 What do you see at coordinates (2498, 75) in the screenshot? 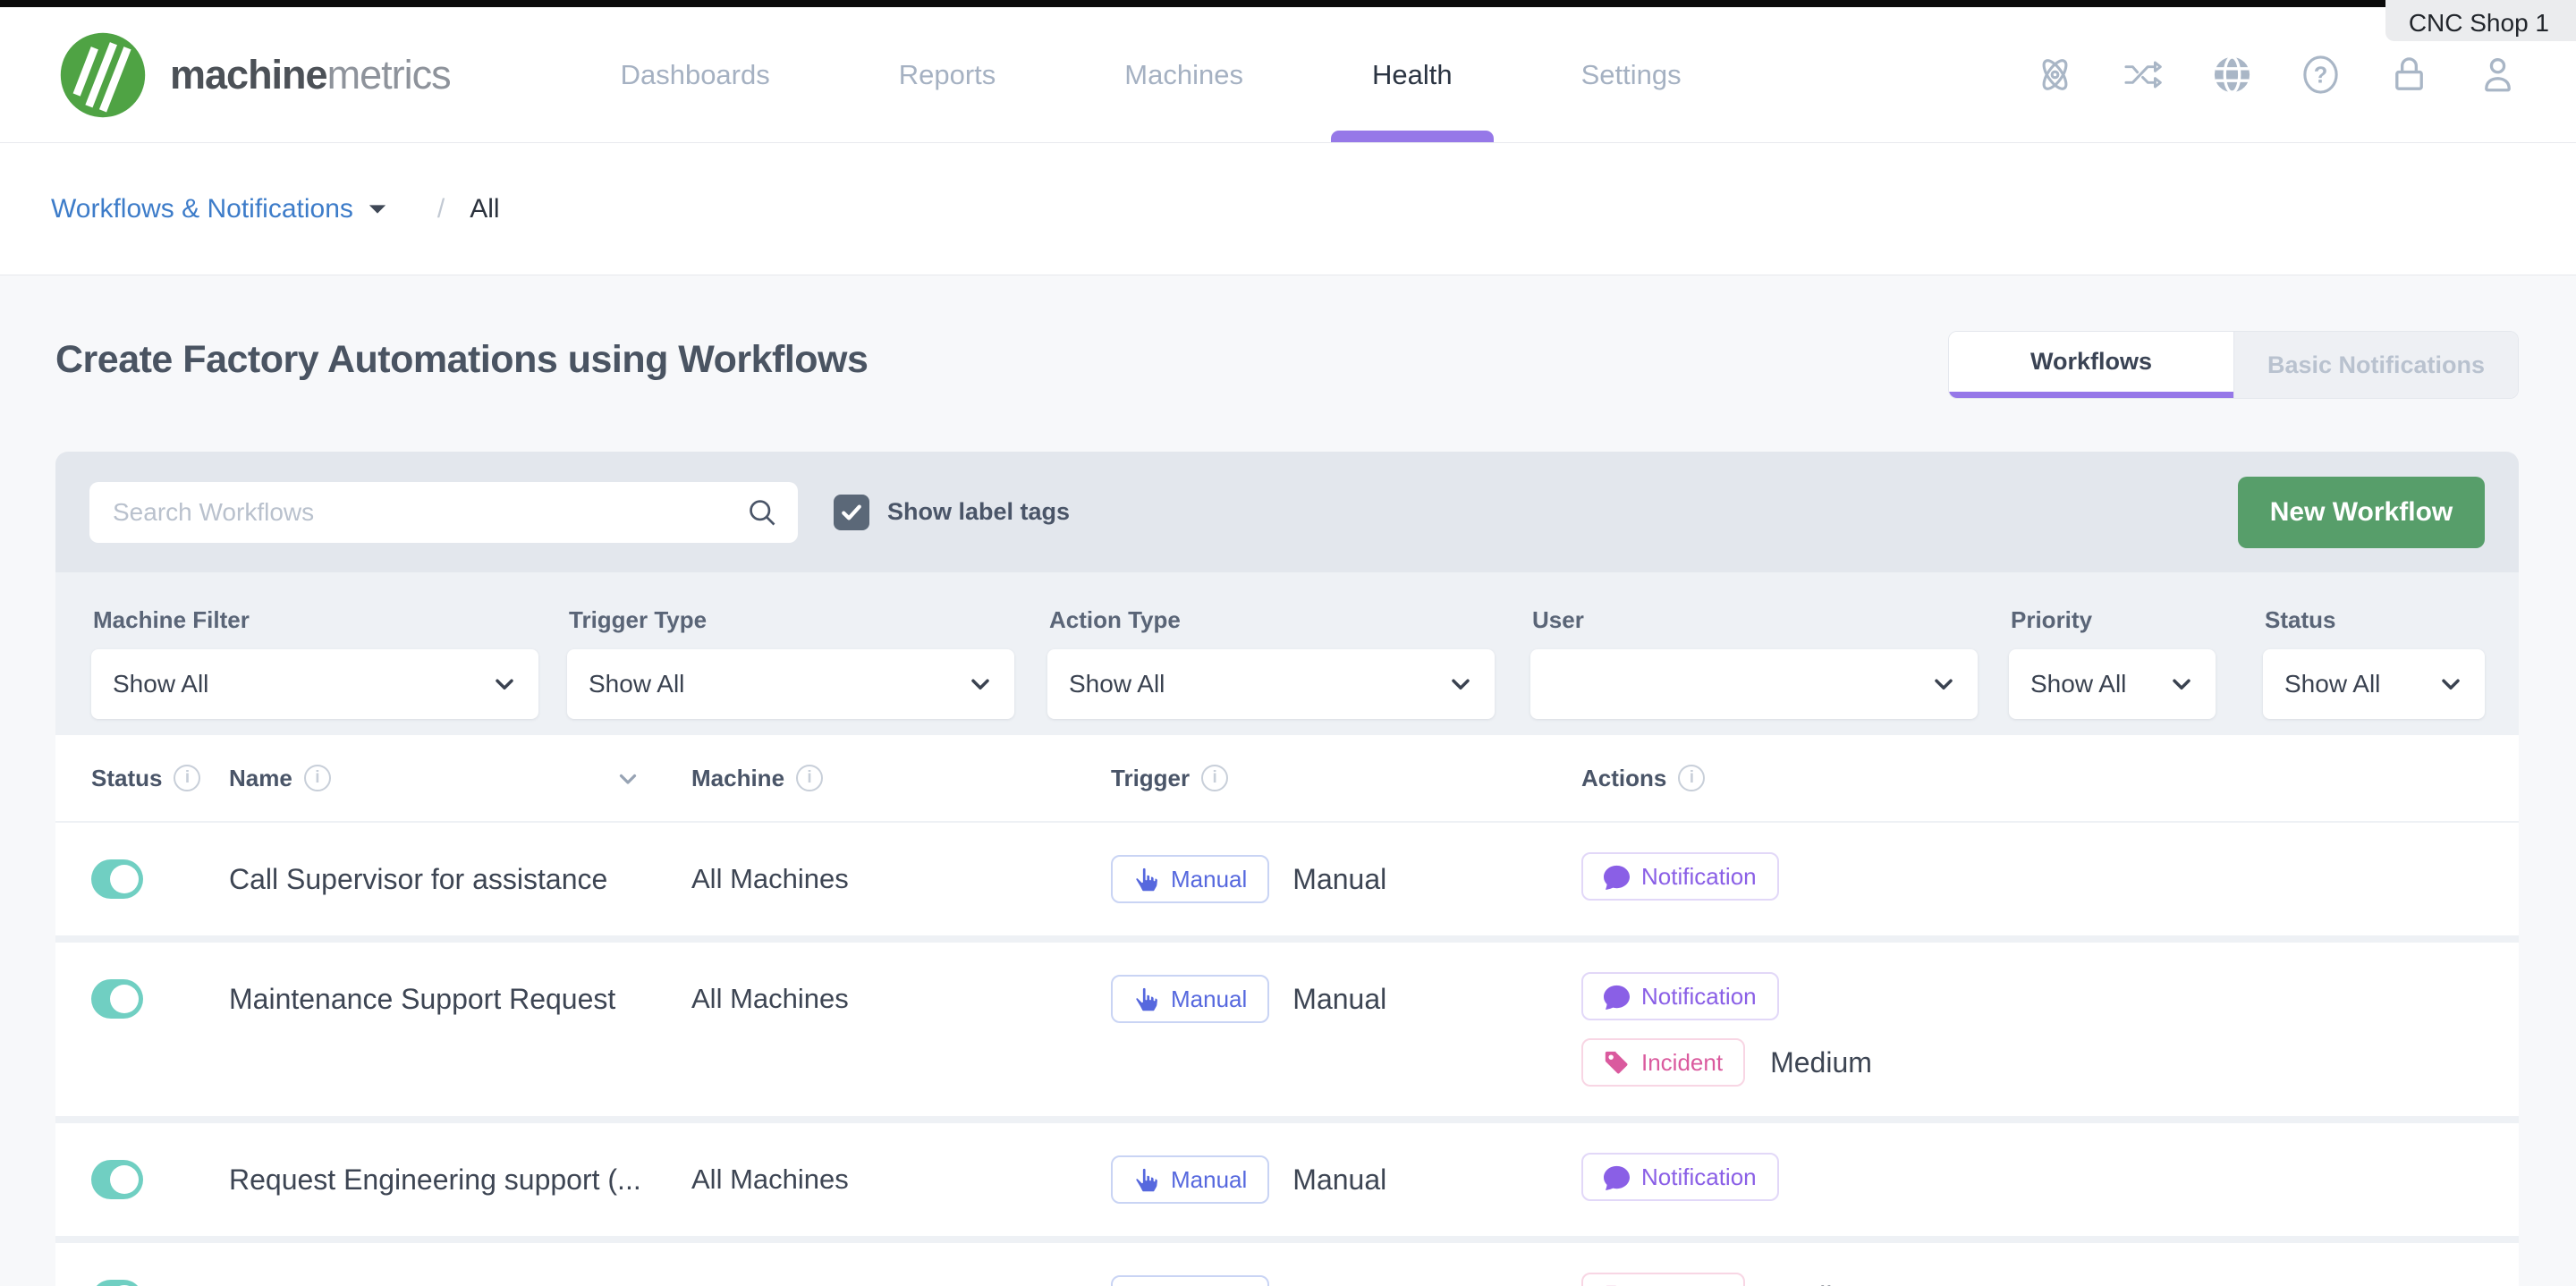
I see `user-icon` at bounding box center [2498, 75].